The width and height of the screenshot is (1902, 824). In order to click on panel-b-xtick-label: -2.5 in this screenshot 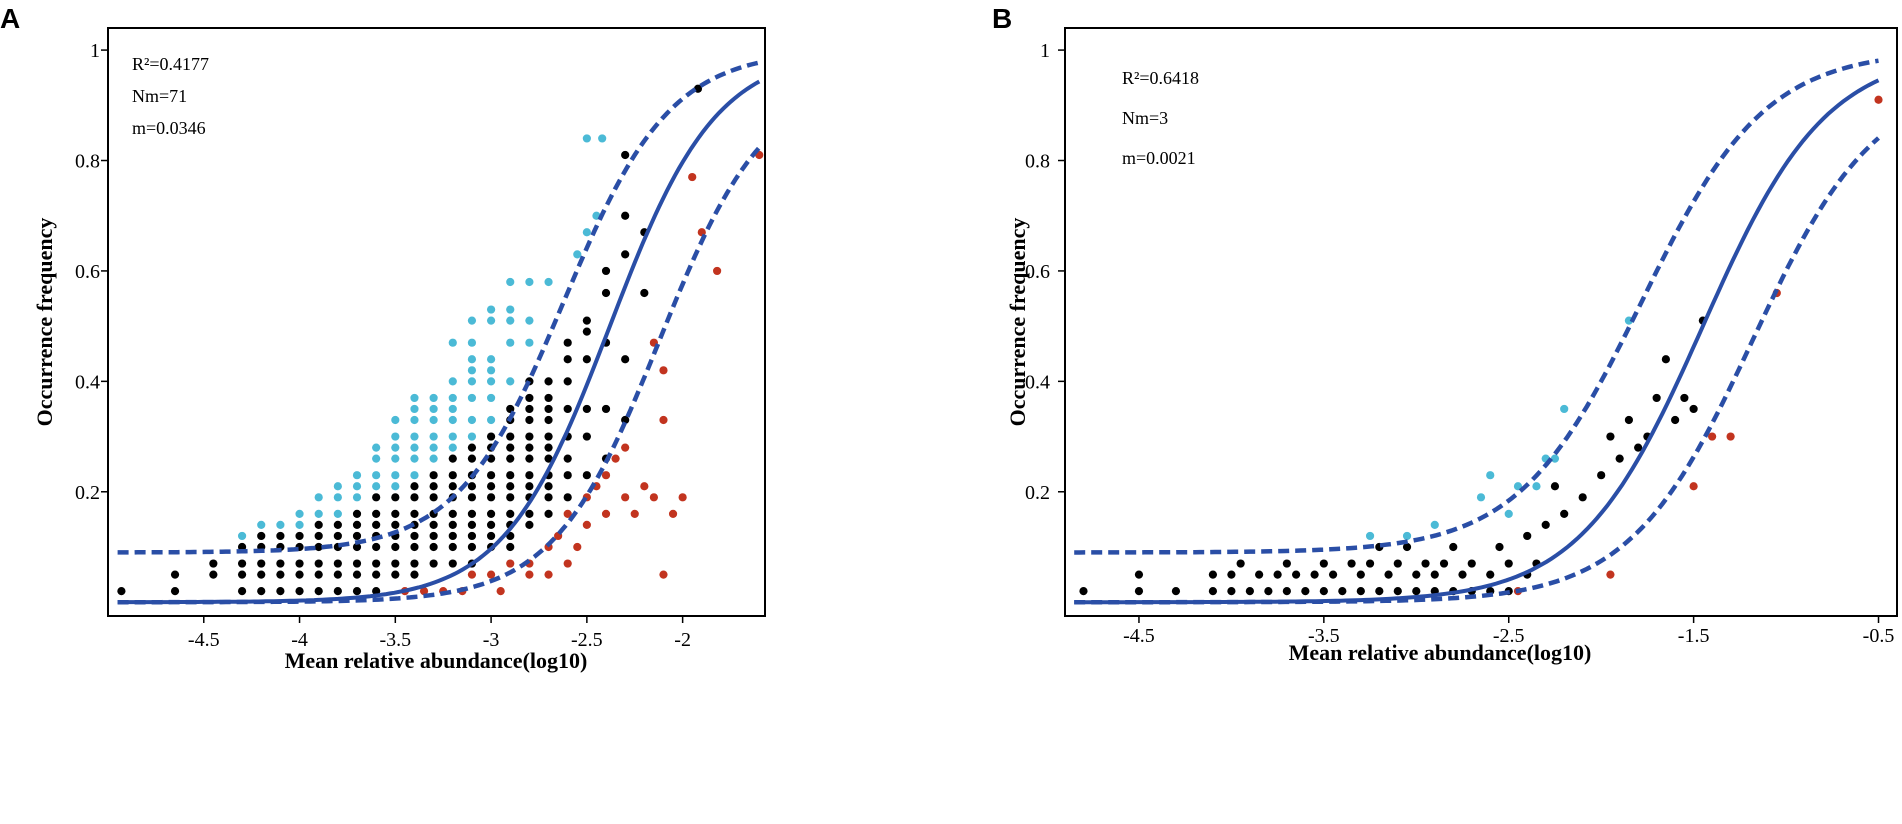, I will do `click(1509, 636)`.